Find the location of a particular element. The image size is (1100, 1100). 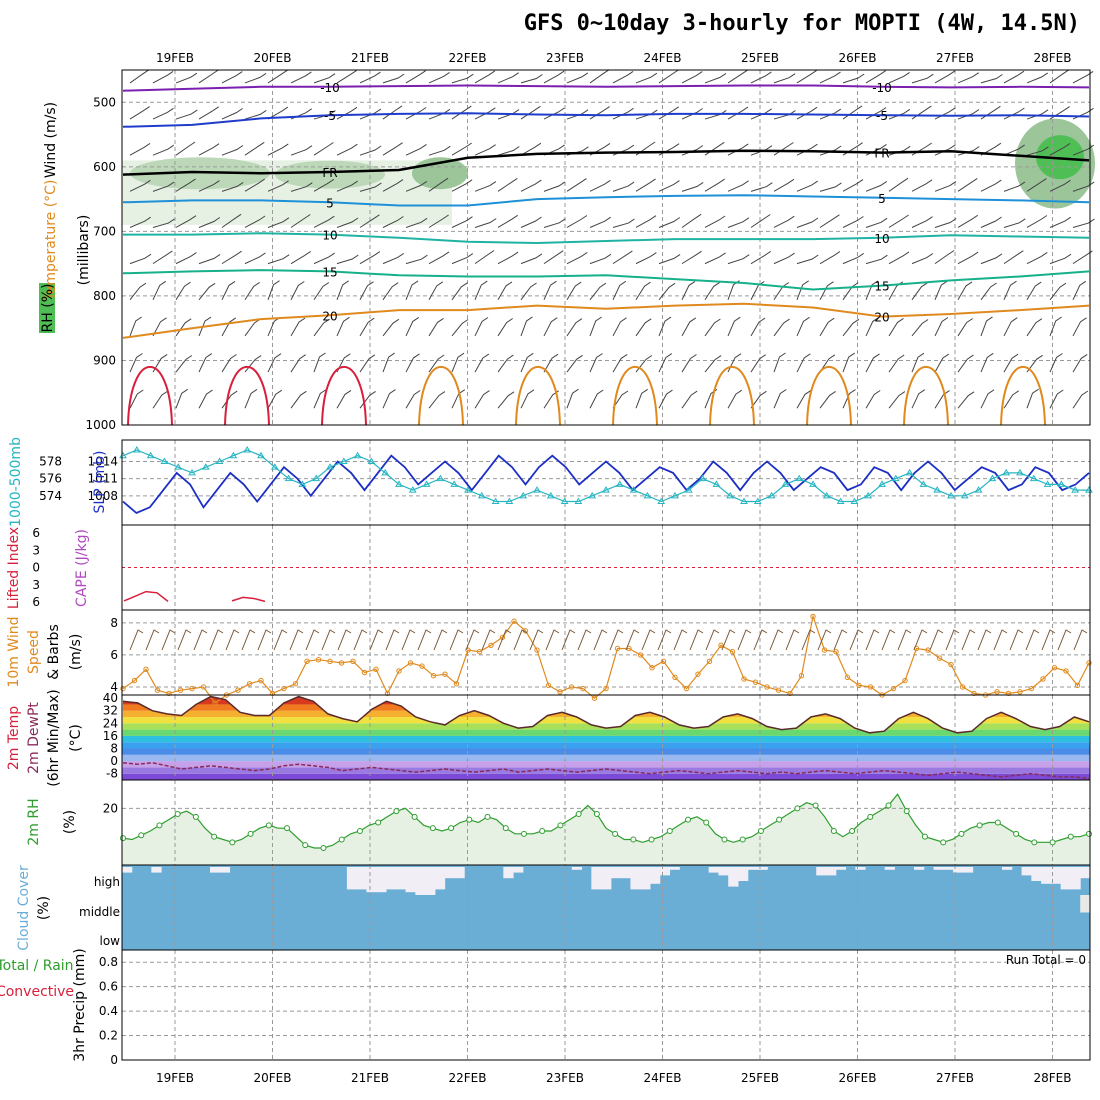

y-tick-label: 500 is located at coordinates (104, 102).